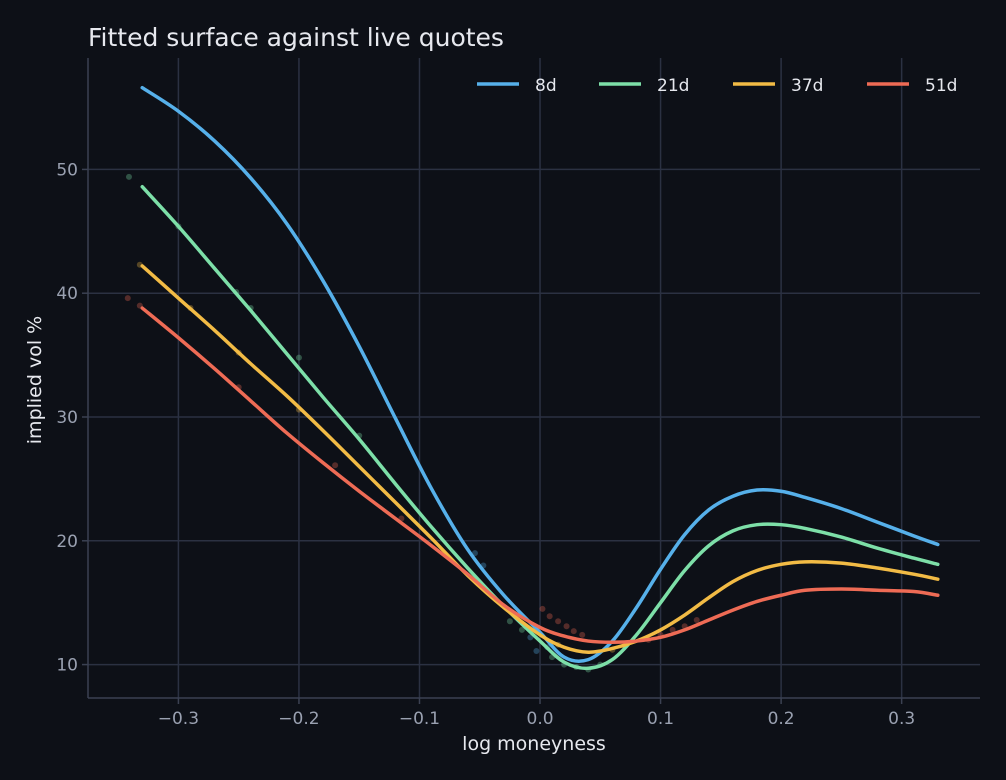 The height and width of the screenshot is (780, 1006). Describe the element at coordinates (296, 37) in the screenshot. I see `chart-title: Fitted surface against live quotes` at that location.